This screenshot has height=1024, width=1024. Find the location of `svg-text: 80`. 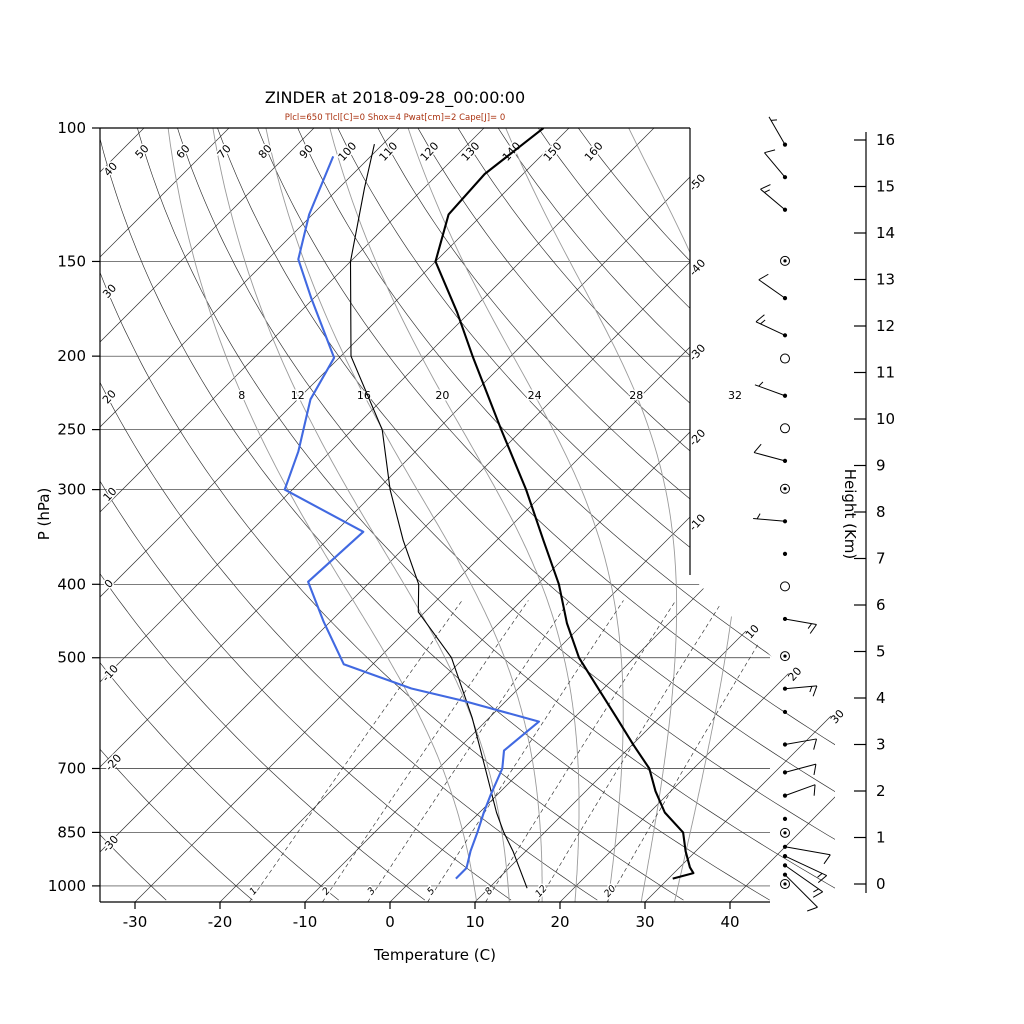

svg-text: 80 is located at coordinates (265, 151).